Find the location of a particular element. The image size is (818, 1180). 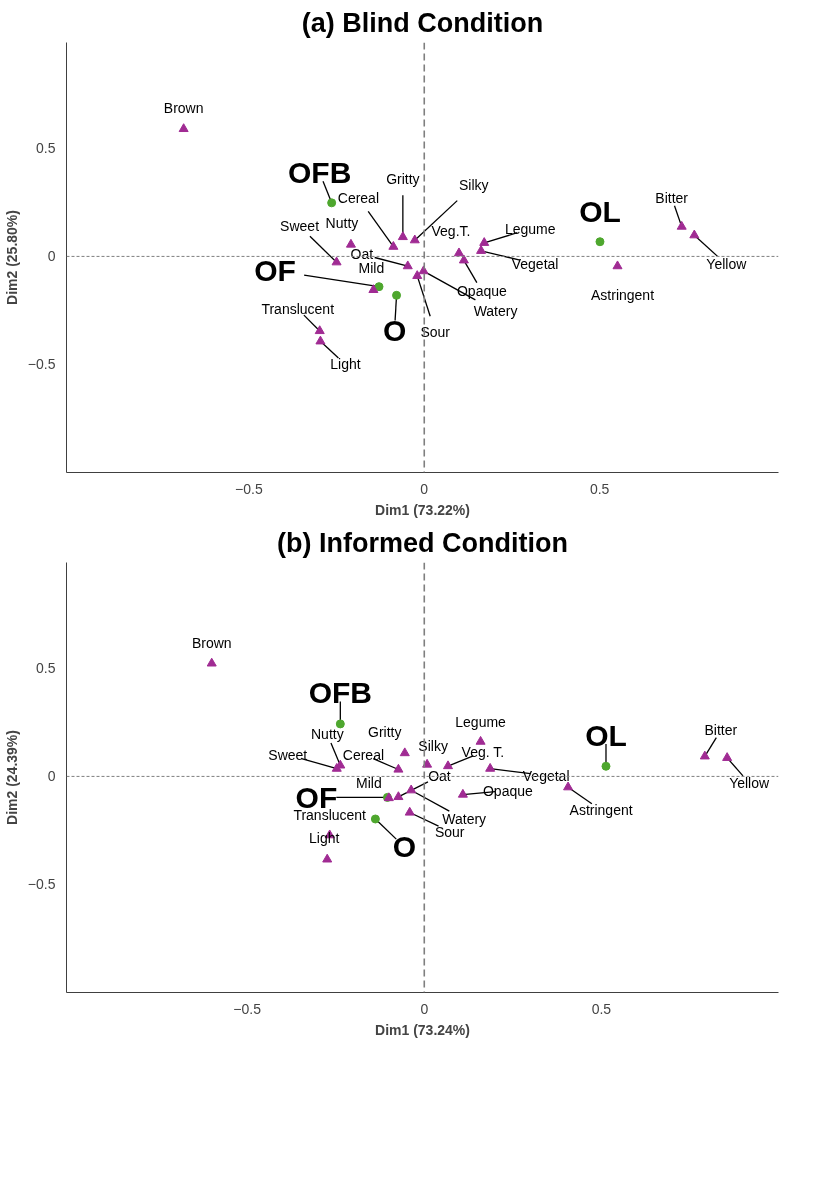

data-label: Veg.T. is located at coordinates (451, 231).